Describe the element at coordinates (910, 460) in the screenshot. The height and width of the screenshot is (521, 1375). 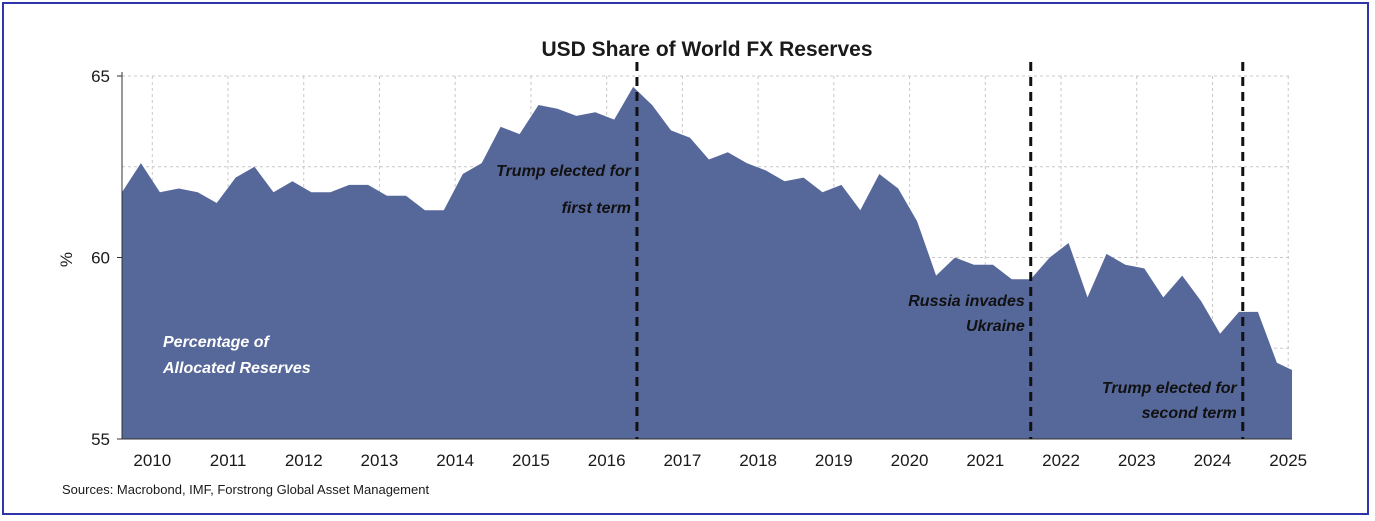
I see `x-tick-label: 2020` at that location.